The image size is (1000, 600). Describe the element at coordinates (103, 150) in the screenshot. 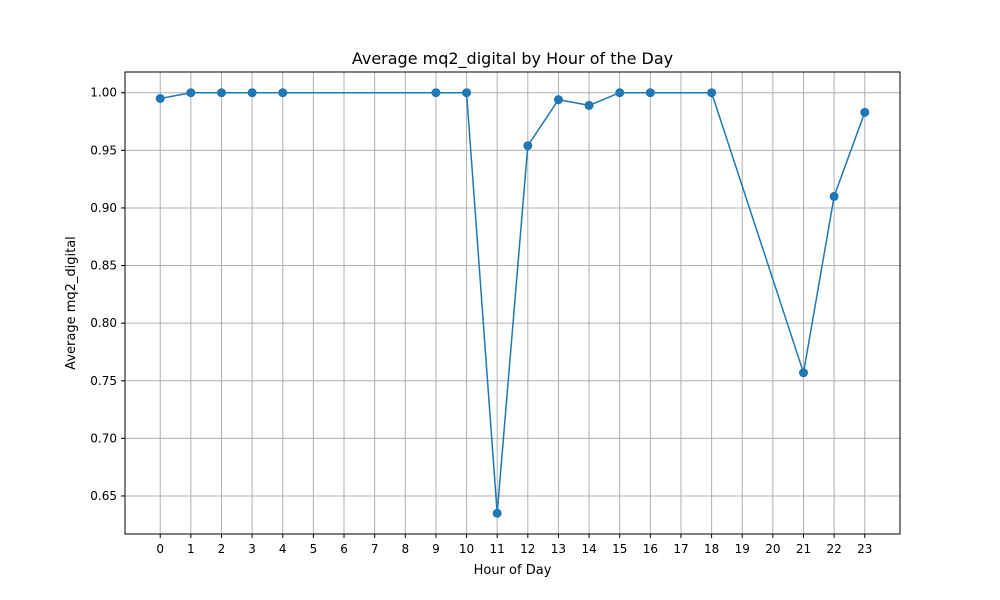

I see `y-tick-label: 0.95` at that location.